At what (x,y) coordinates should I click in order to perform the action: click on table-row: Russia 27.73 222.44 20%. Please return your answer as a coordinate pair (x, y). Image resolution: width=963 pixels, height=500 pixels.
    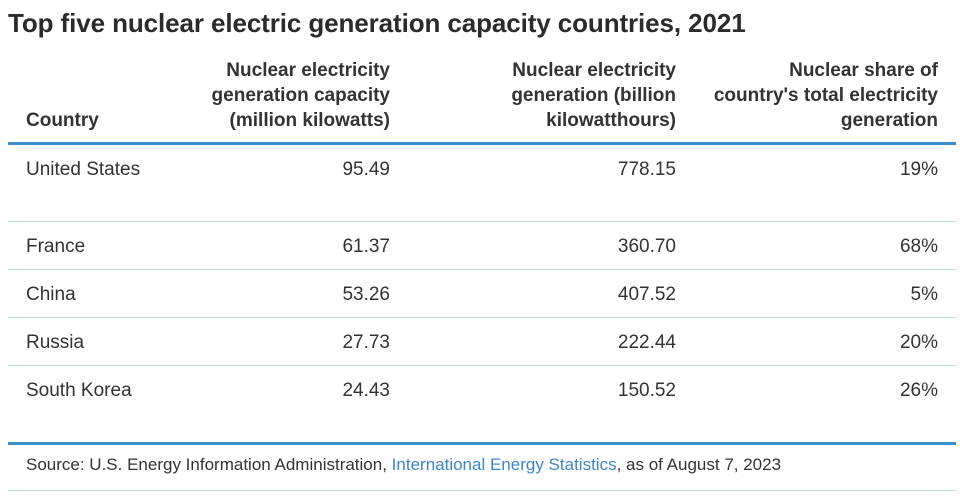
    Looking at the image, I should click on (482, 342).